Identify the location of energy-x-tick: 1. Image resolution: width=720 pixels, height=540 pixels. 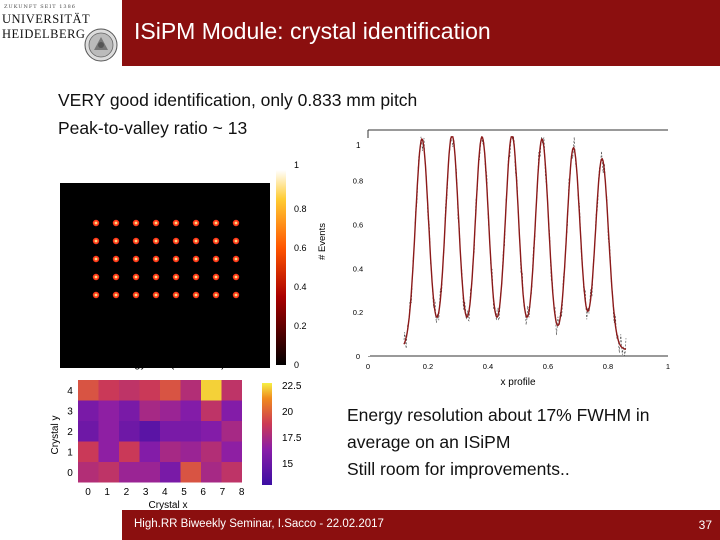
(107, 492).